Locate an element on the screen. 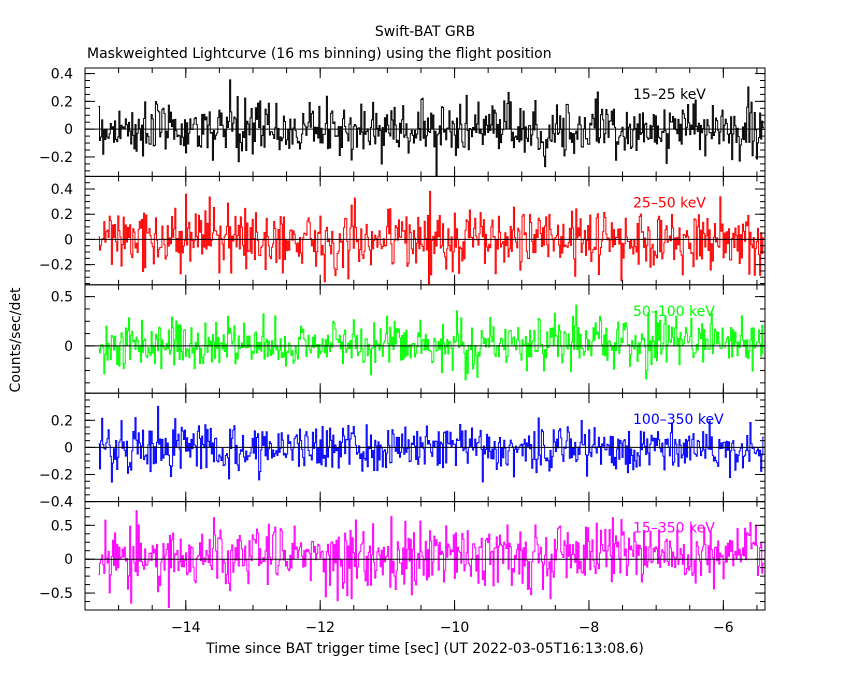 Image resolution: width=850 pixels, height=680 pixels. series-line-100-350-keV is located at coordinates (431, 444).